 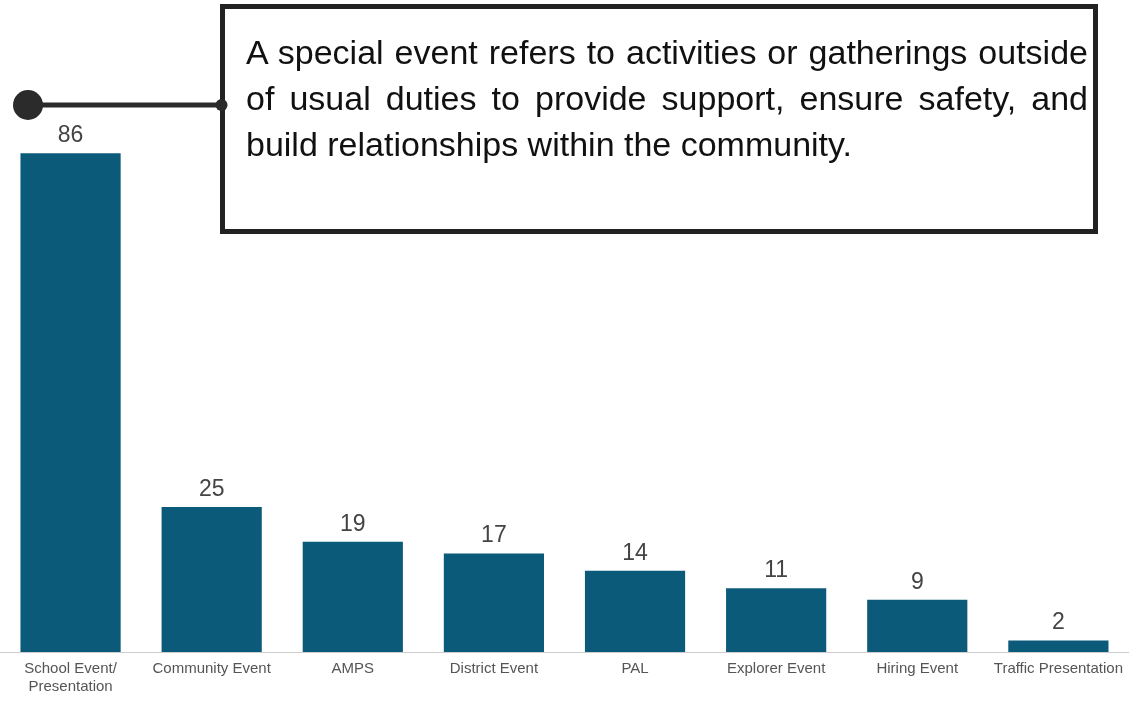 What do you see at coordinates (917, 580) in the screenshot?
I see `data-label: 9` at bounding box center [917, 580].